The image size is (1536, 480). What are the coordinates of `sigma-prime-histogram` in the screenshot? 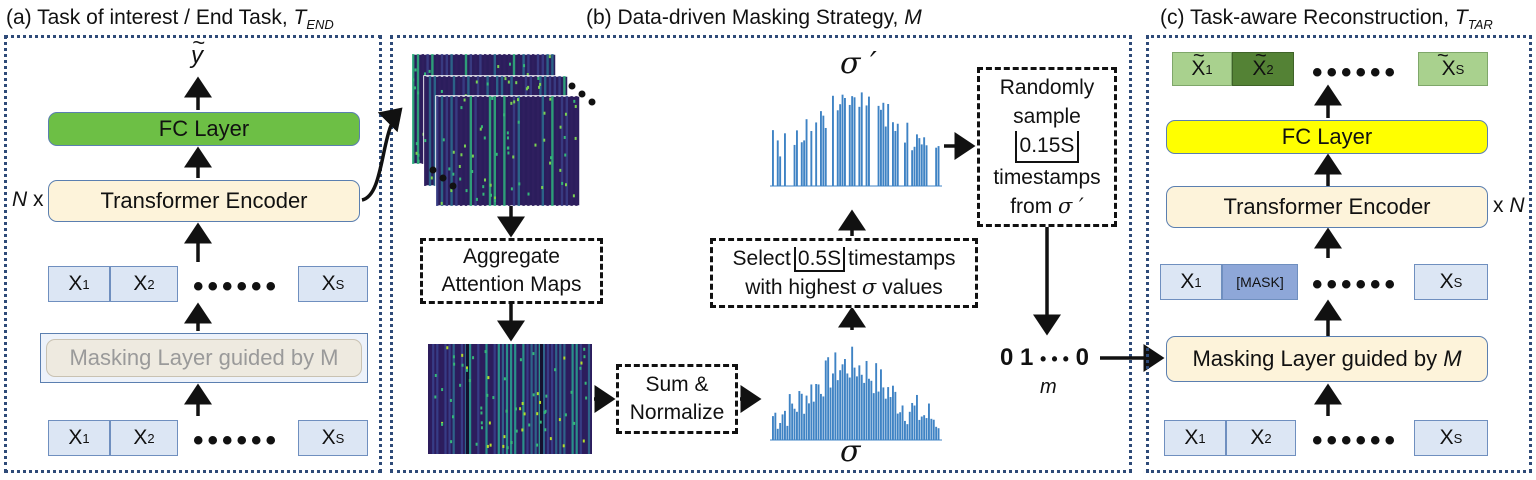 It's located at (856, 139).